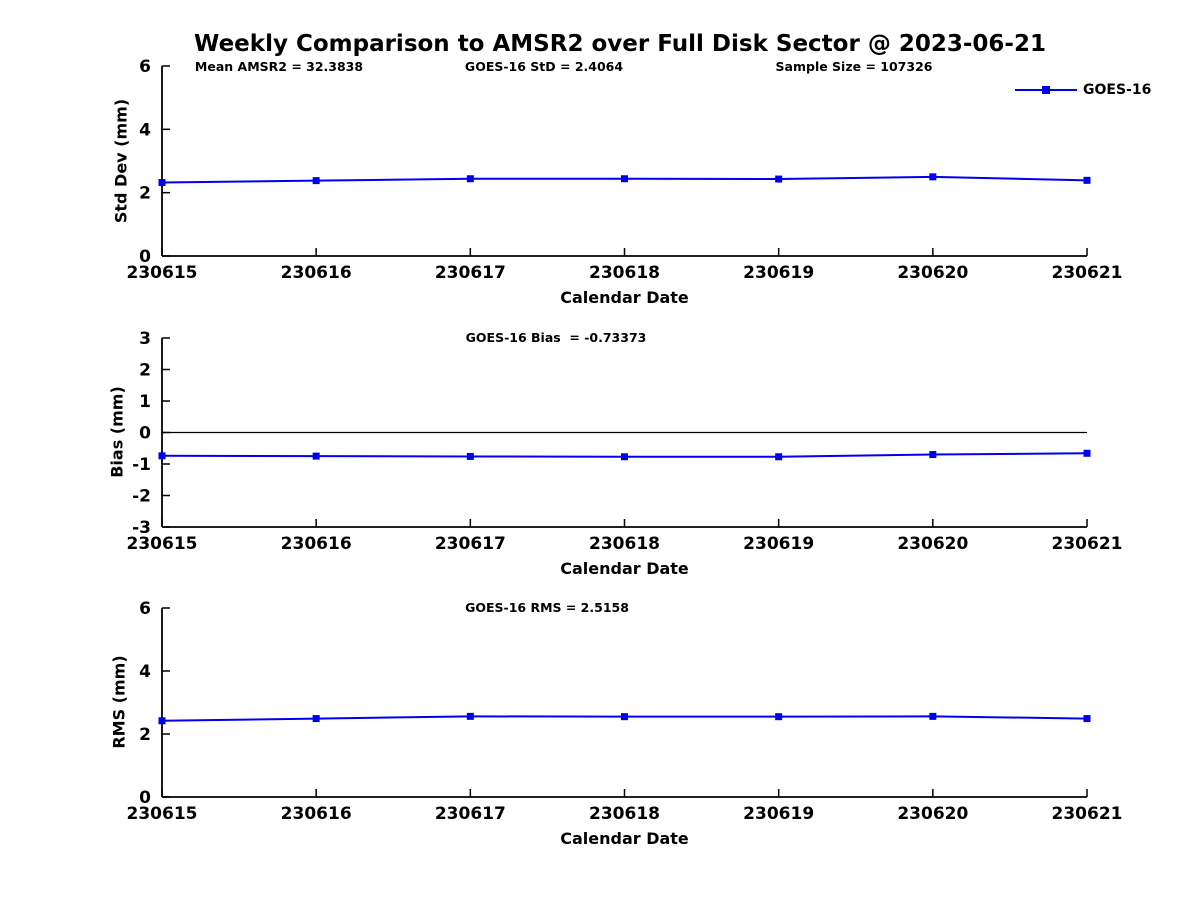 The width and height of the screenshot is (1200, 900). I want to click on y-tick-label: 1, so click(145, 402).